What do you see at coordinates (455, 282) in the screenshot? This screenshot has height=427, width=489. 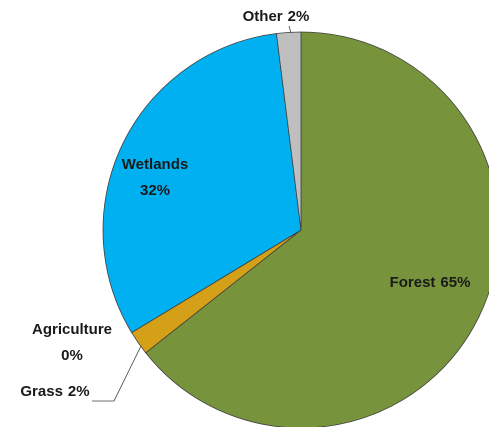 I see `value-label: 65%` at bounding box center [455, 282].